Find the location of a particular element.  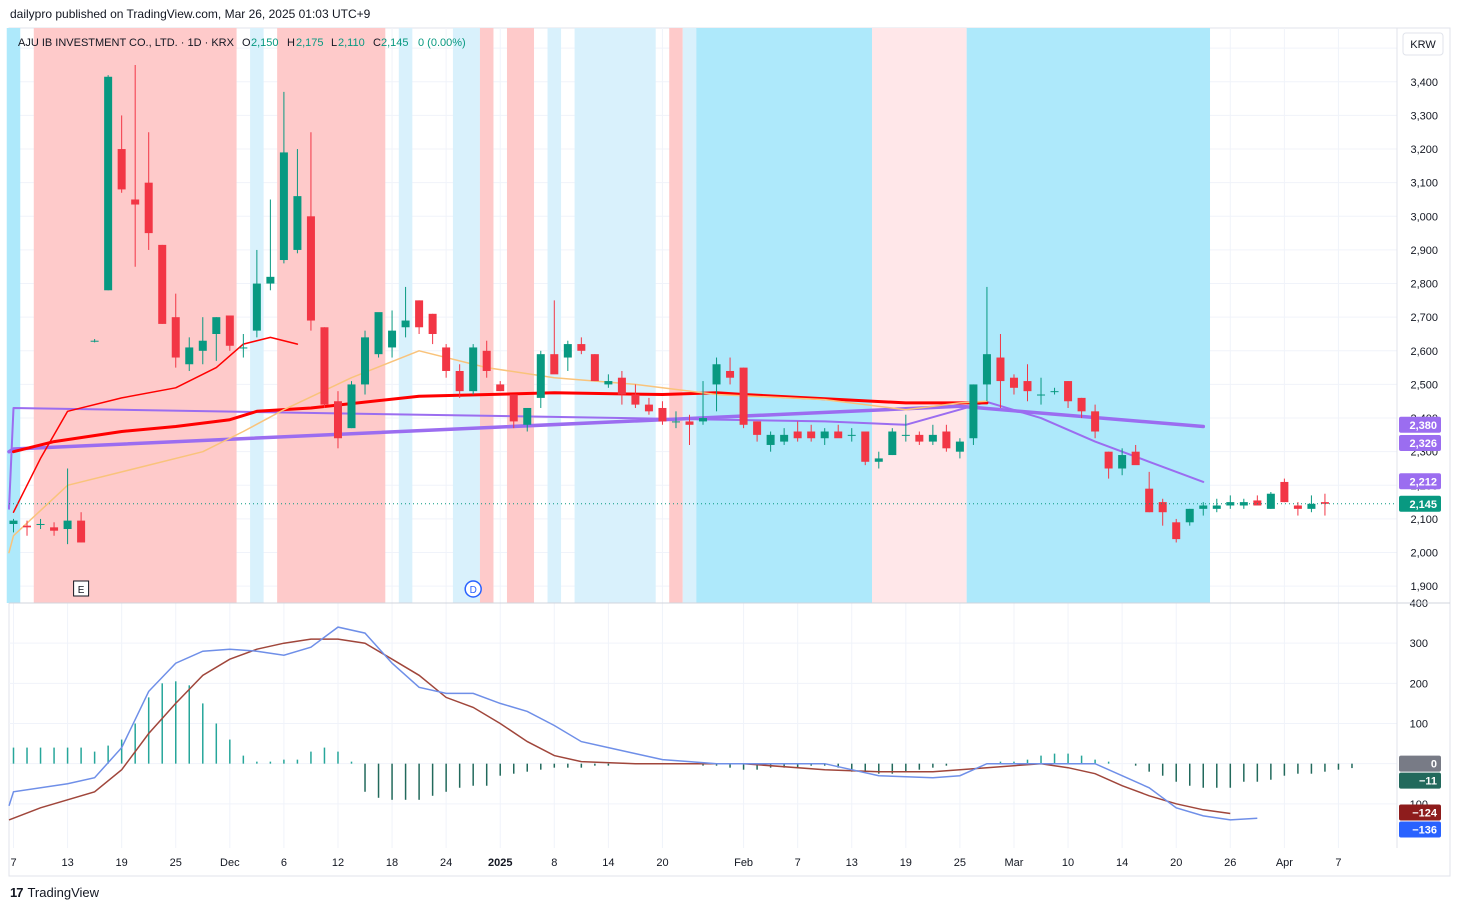

time-tick-label: Mar is located at coordinates (1014, 863).